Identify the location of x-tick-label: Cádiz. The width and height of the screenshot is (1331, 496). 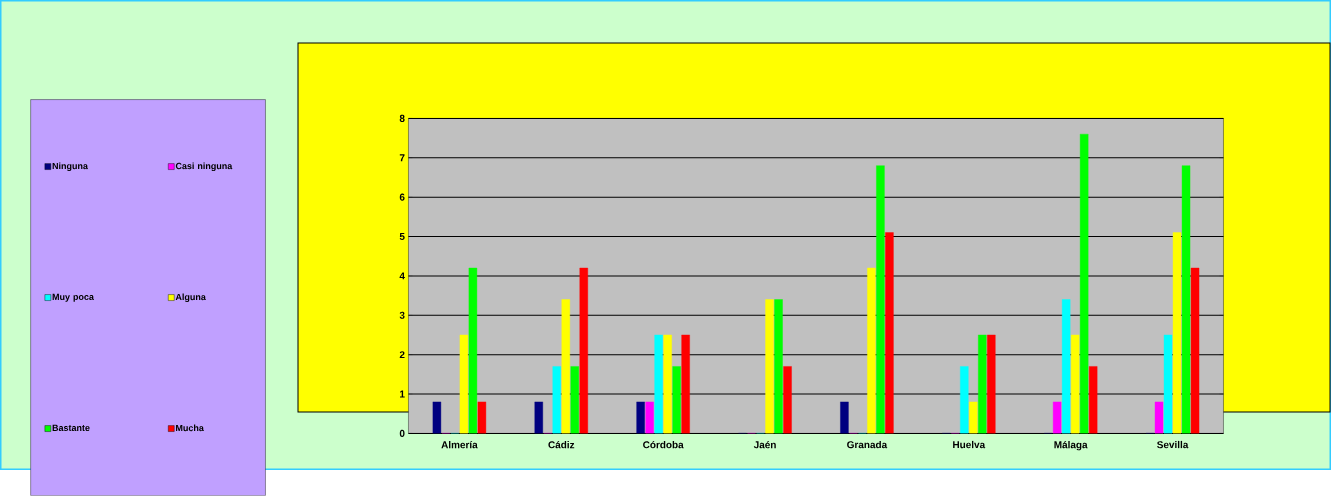
(561, 445).